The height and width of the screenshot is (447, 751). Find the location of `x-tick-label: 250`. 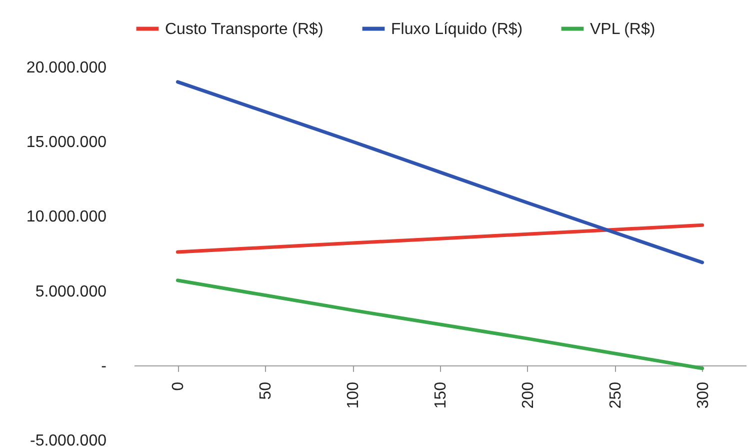

x-tick-label: 250 is located at coordinates (615, 395).